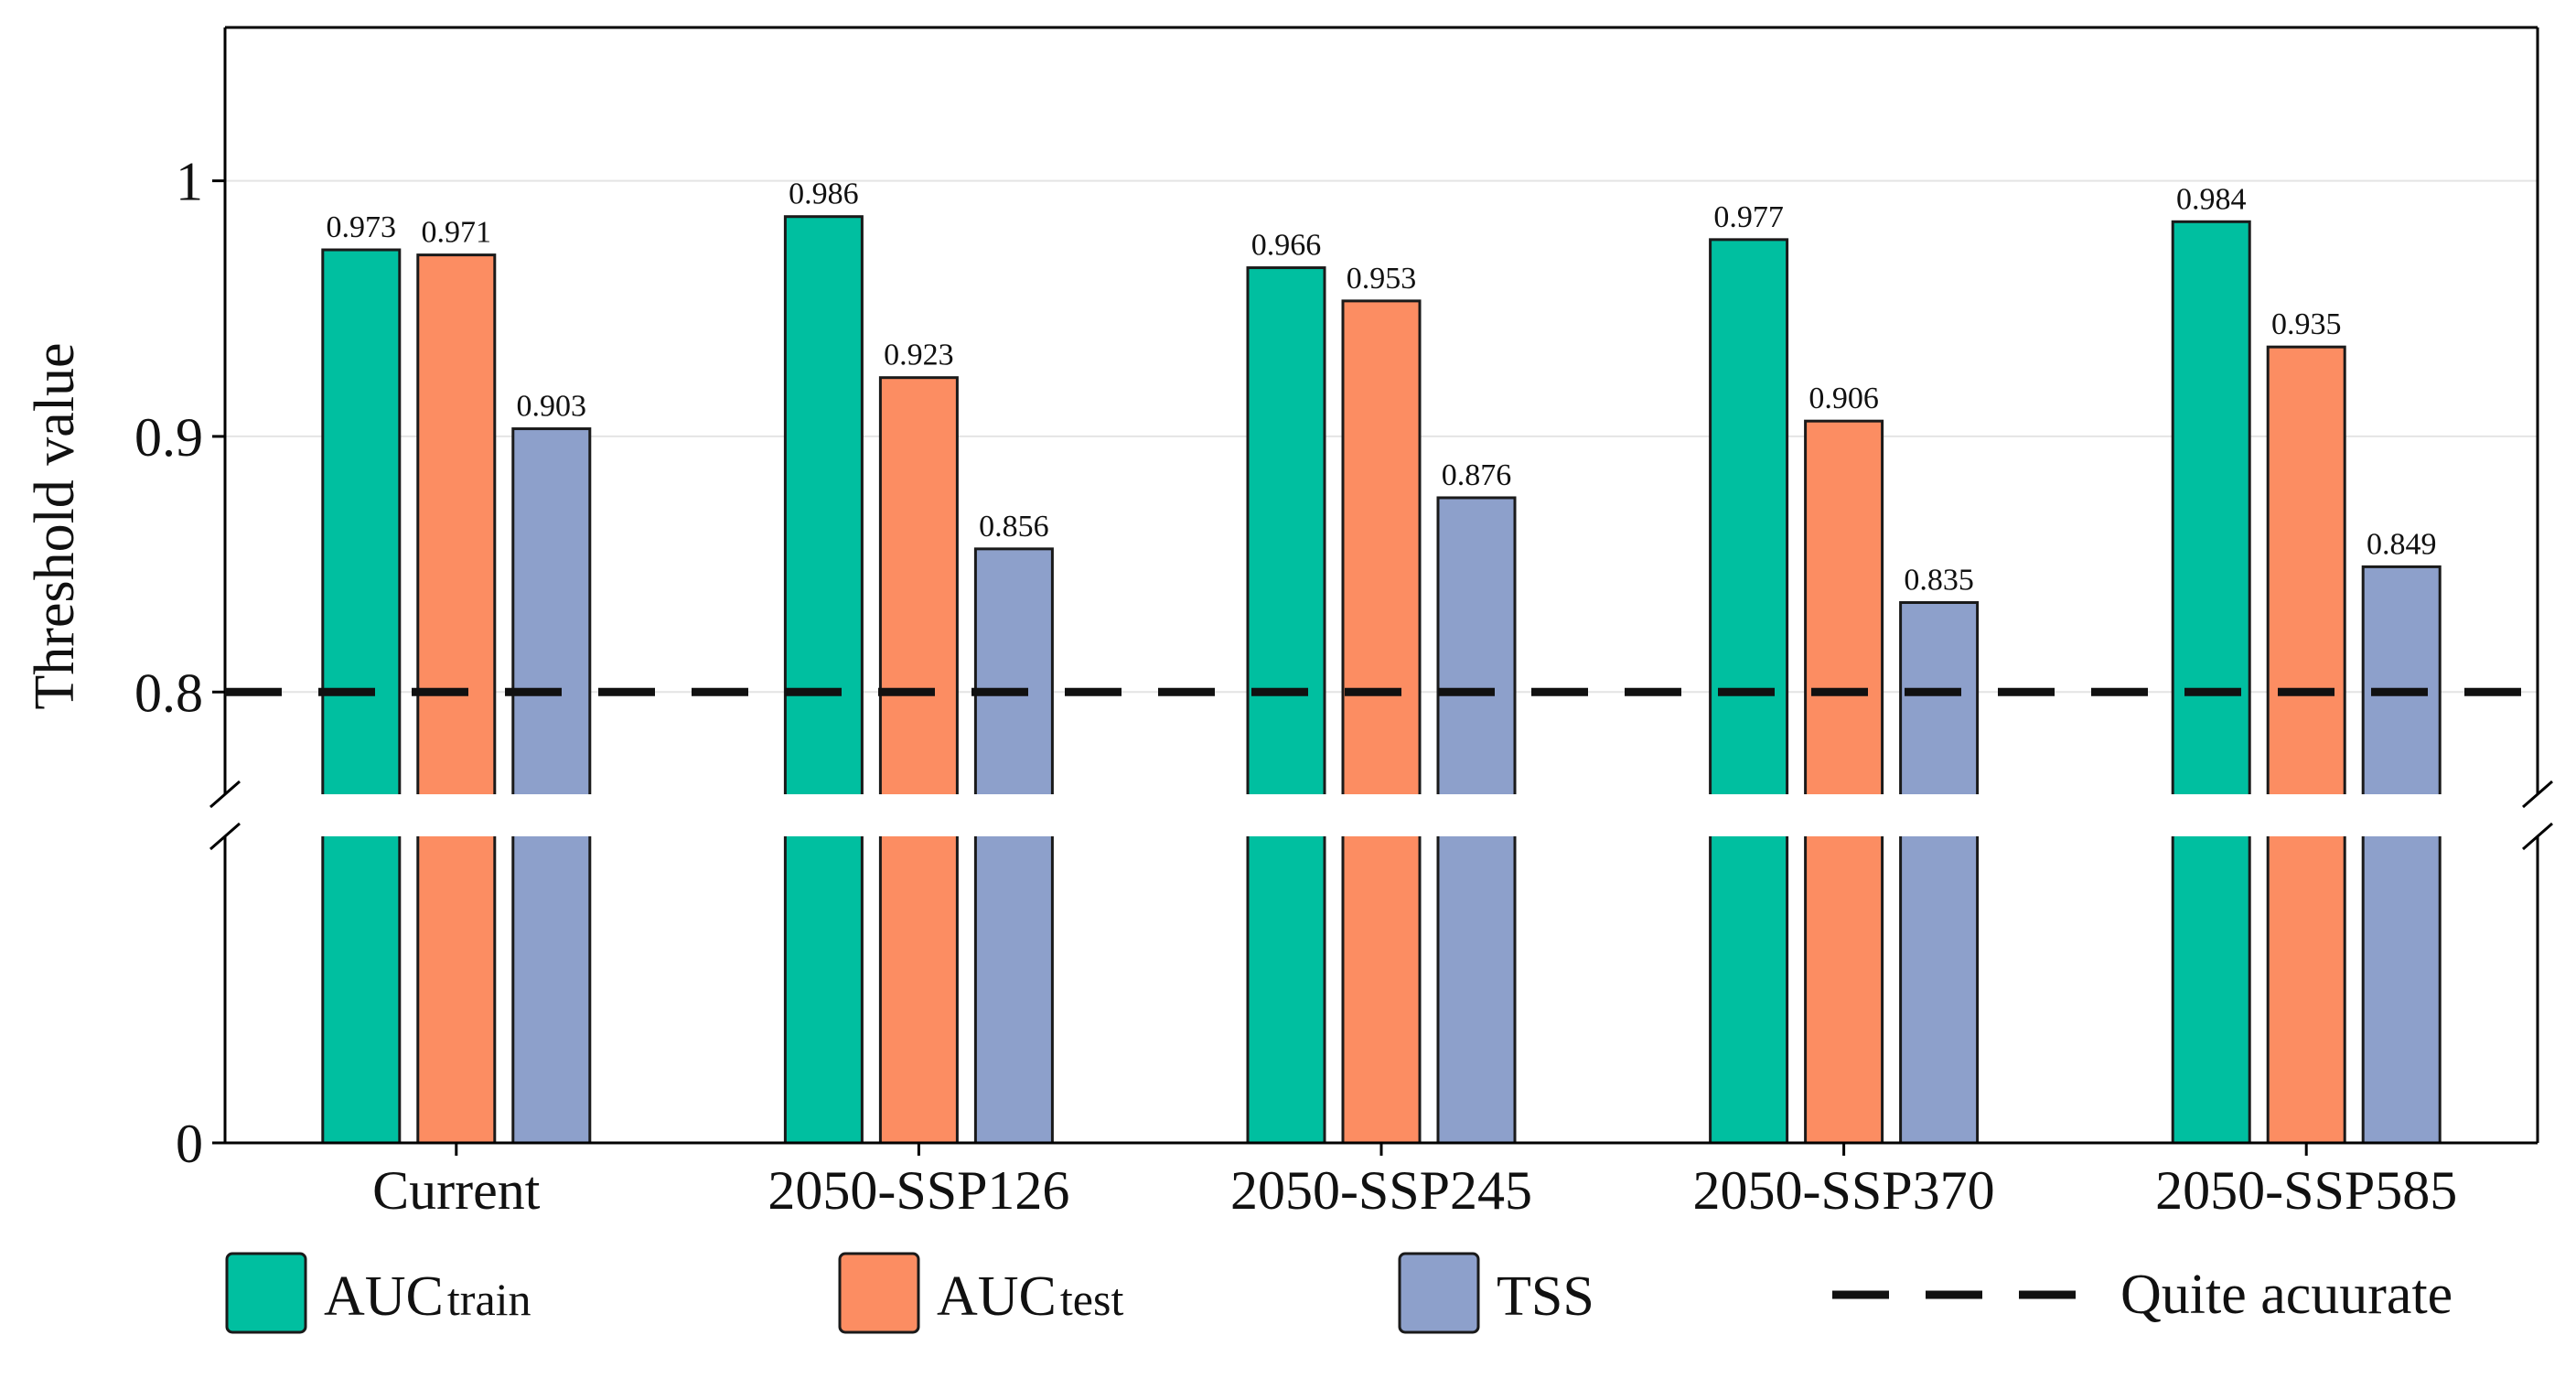 The image size is (2576, 1400). I want to click on legend-label-sub: train, so click(489, 1299).